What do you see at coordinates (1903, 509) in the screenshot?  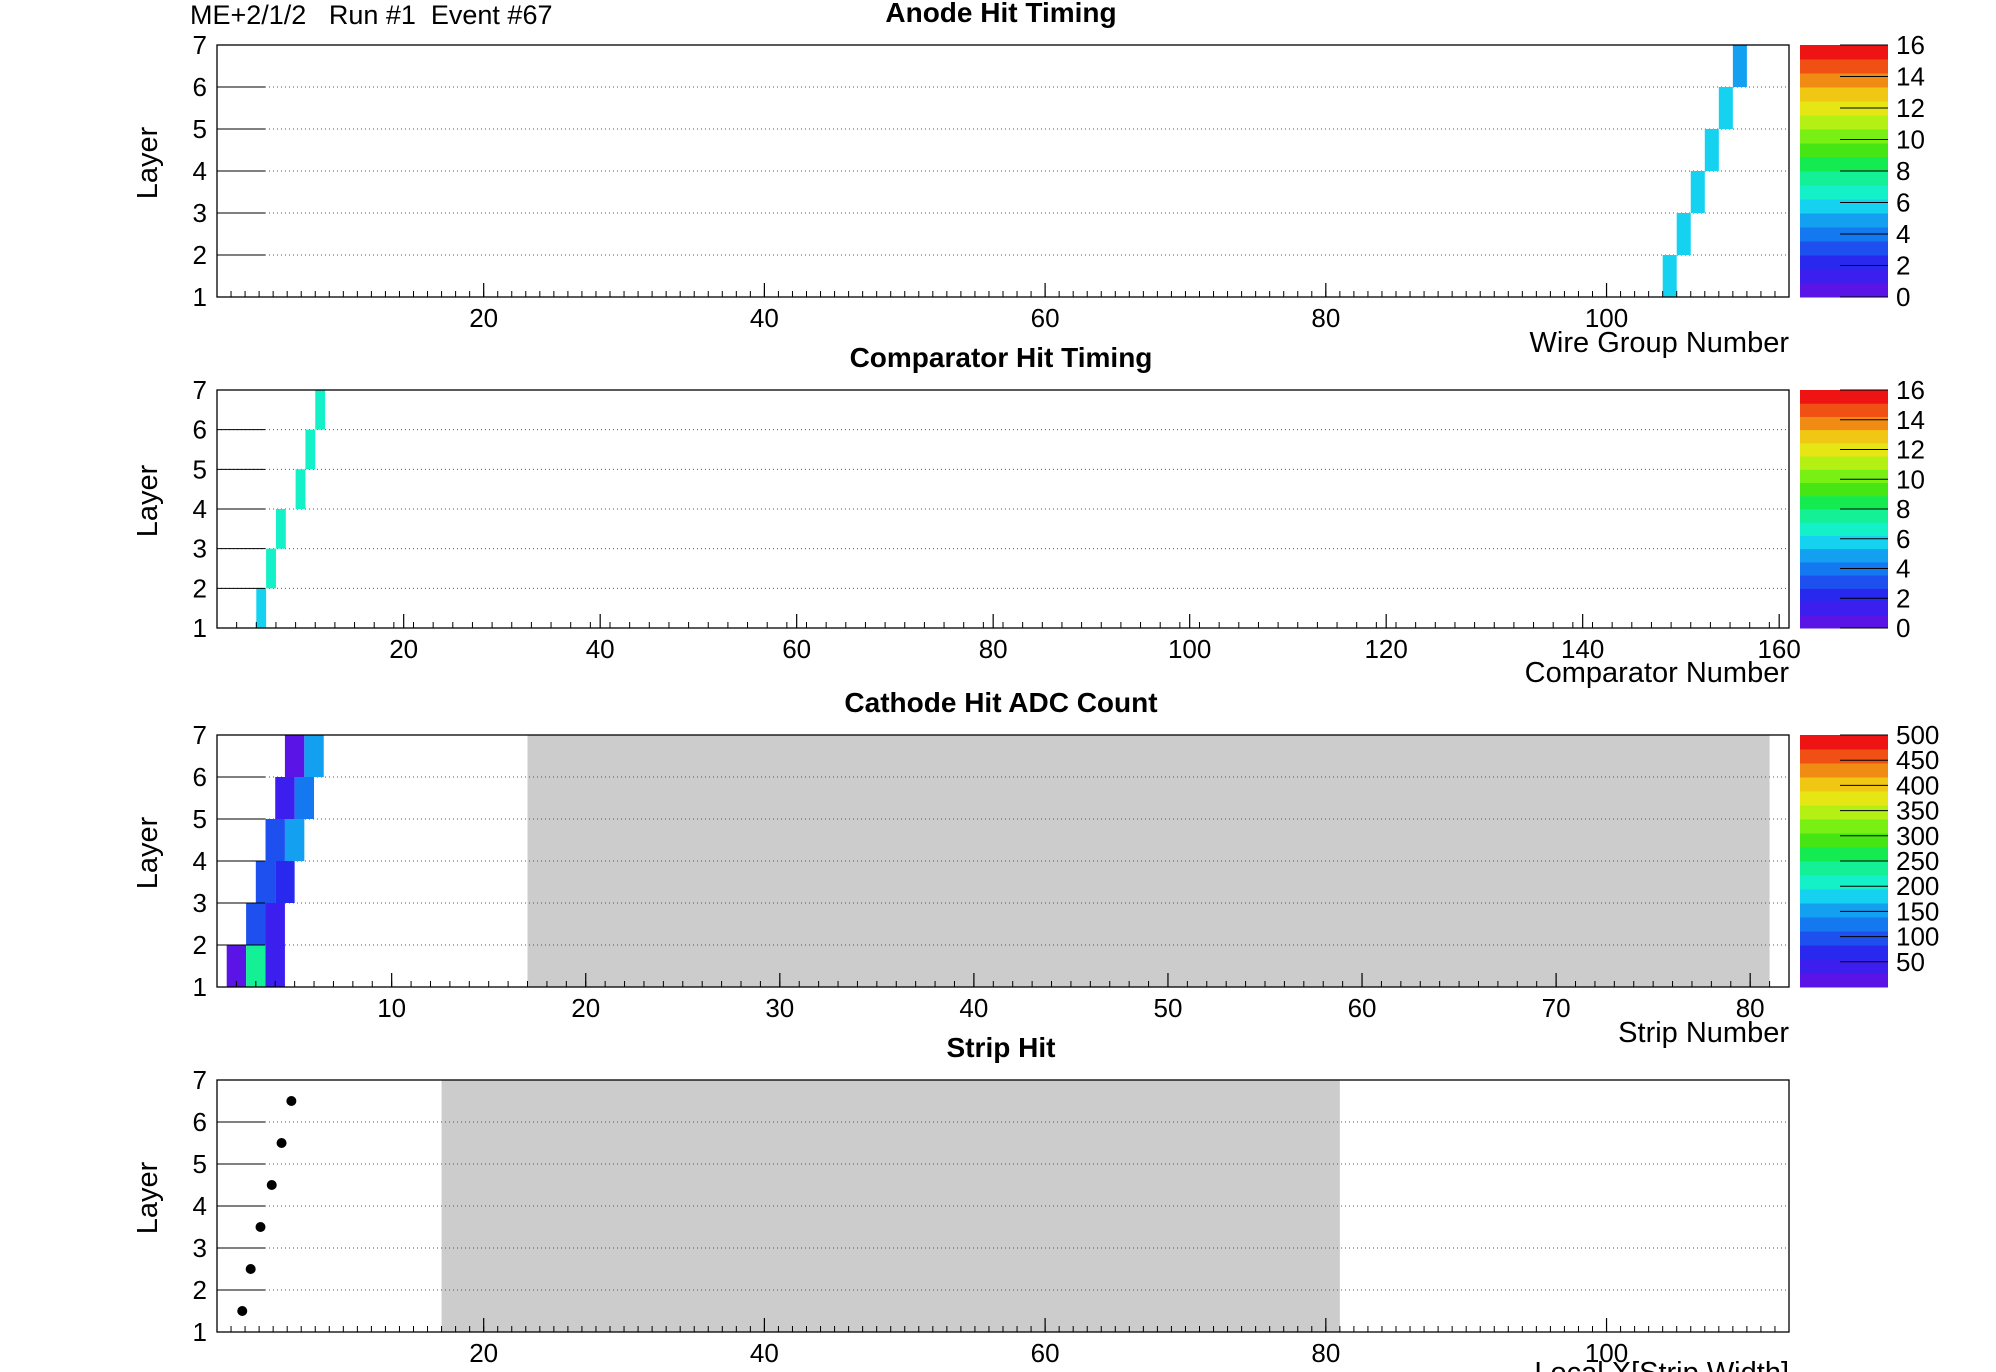 I see `color-scale-label: 8` at bounding box center [1903, 509].